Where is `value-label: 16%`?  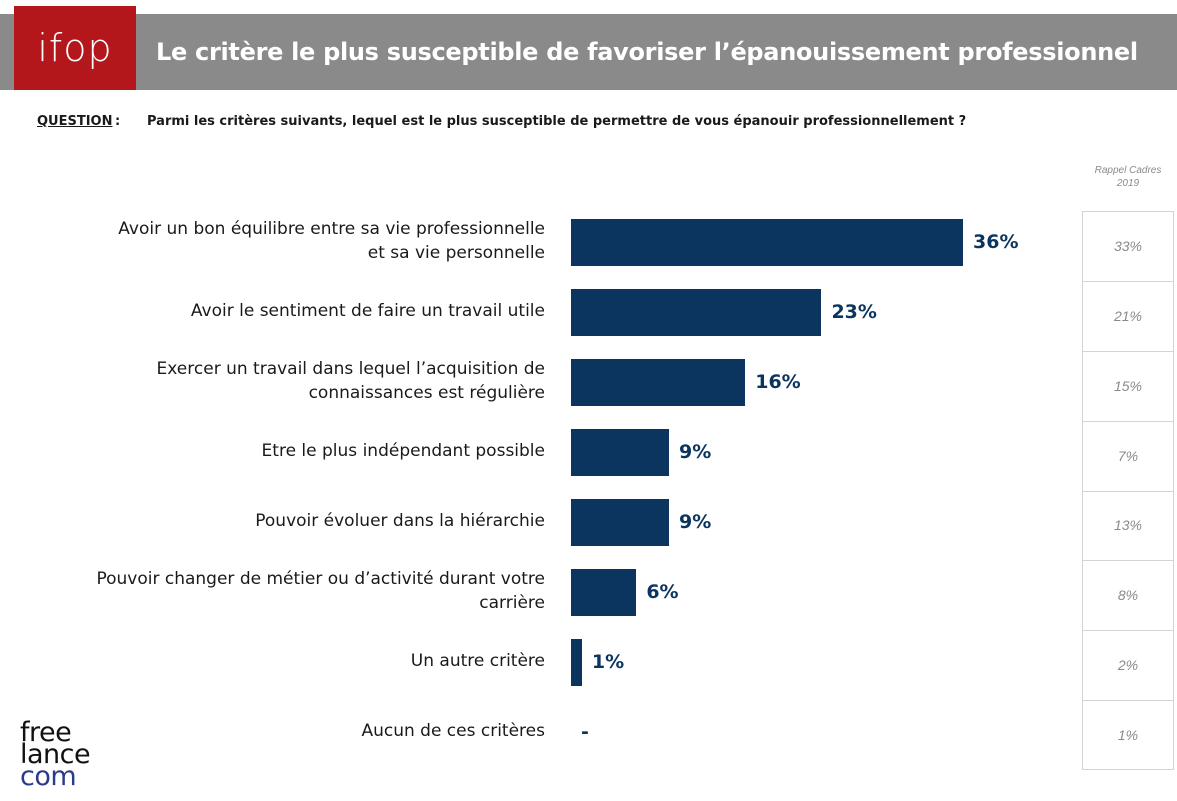 value-label: 16% is located at coordinates (778, 382).